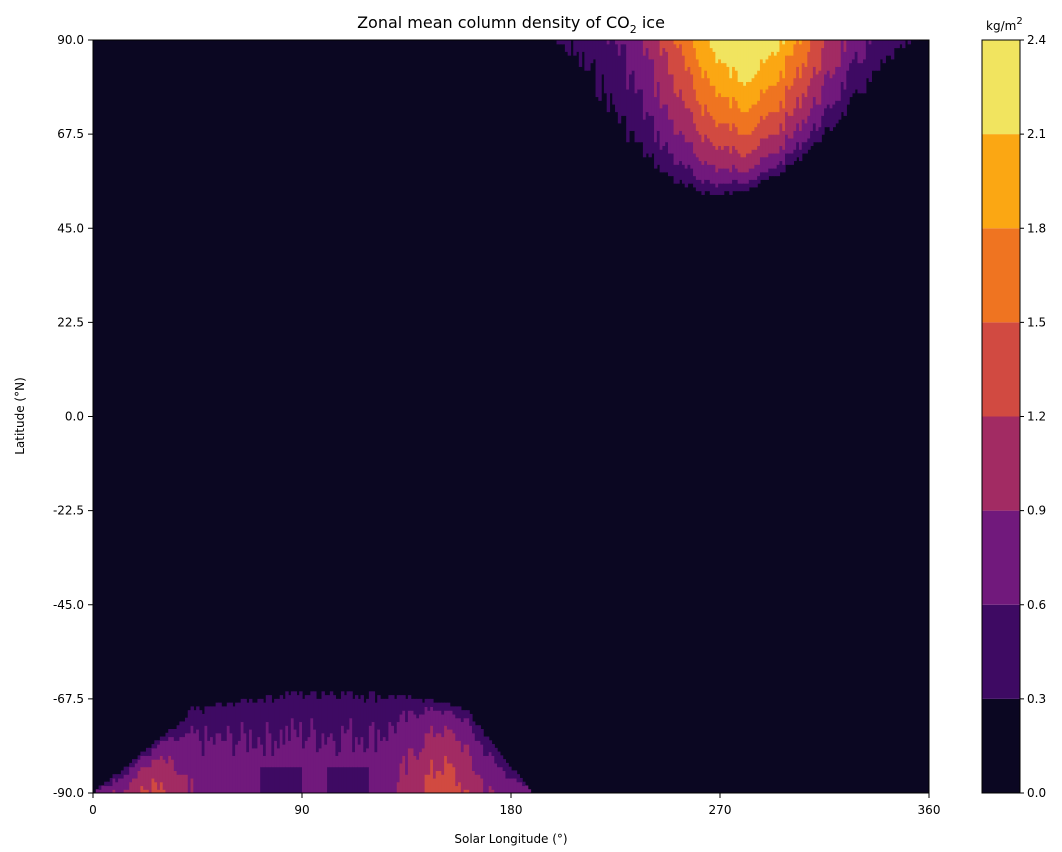  I want to click on y-axis-label: Latitude (°N), so click(20, 416).